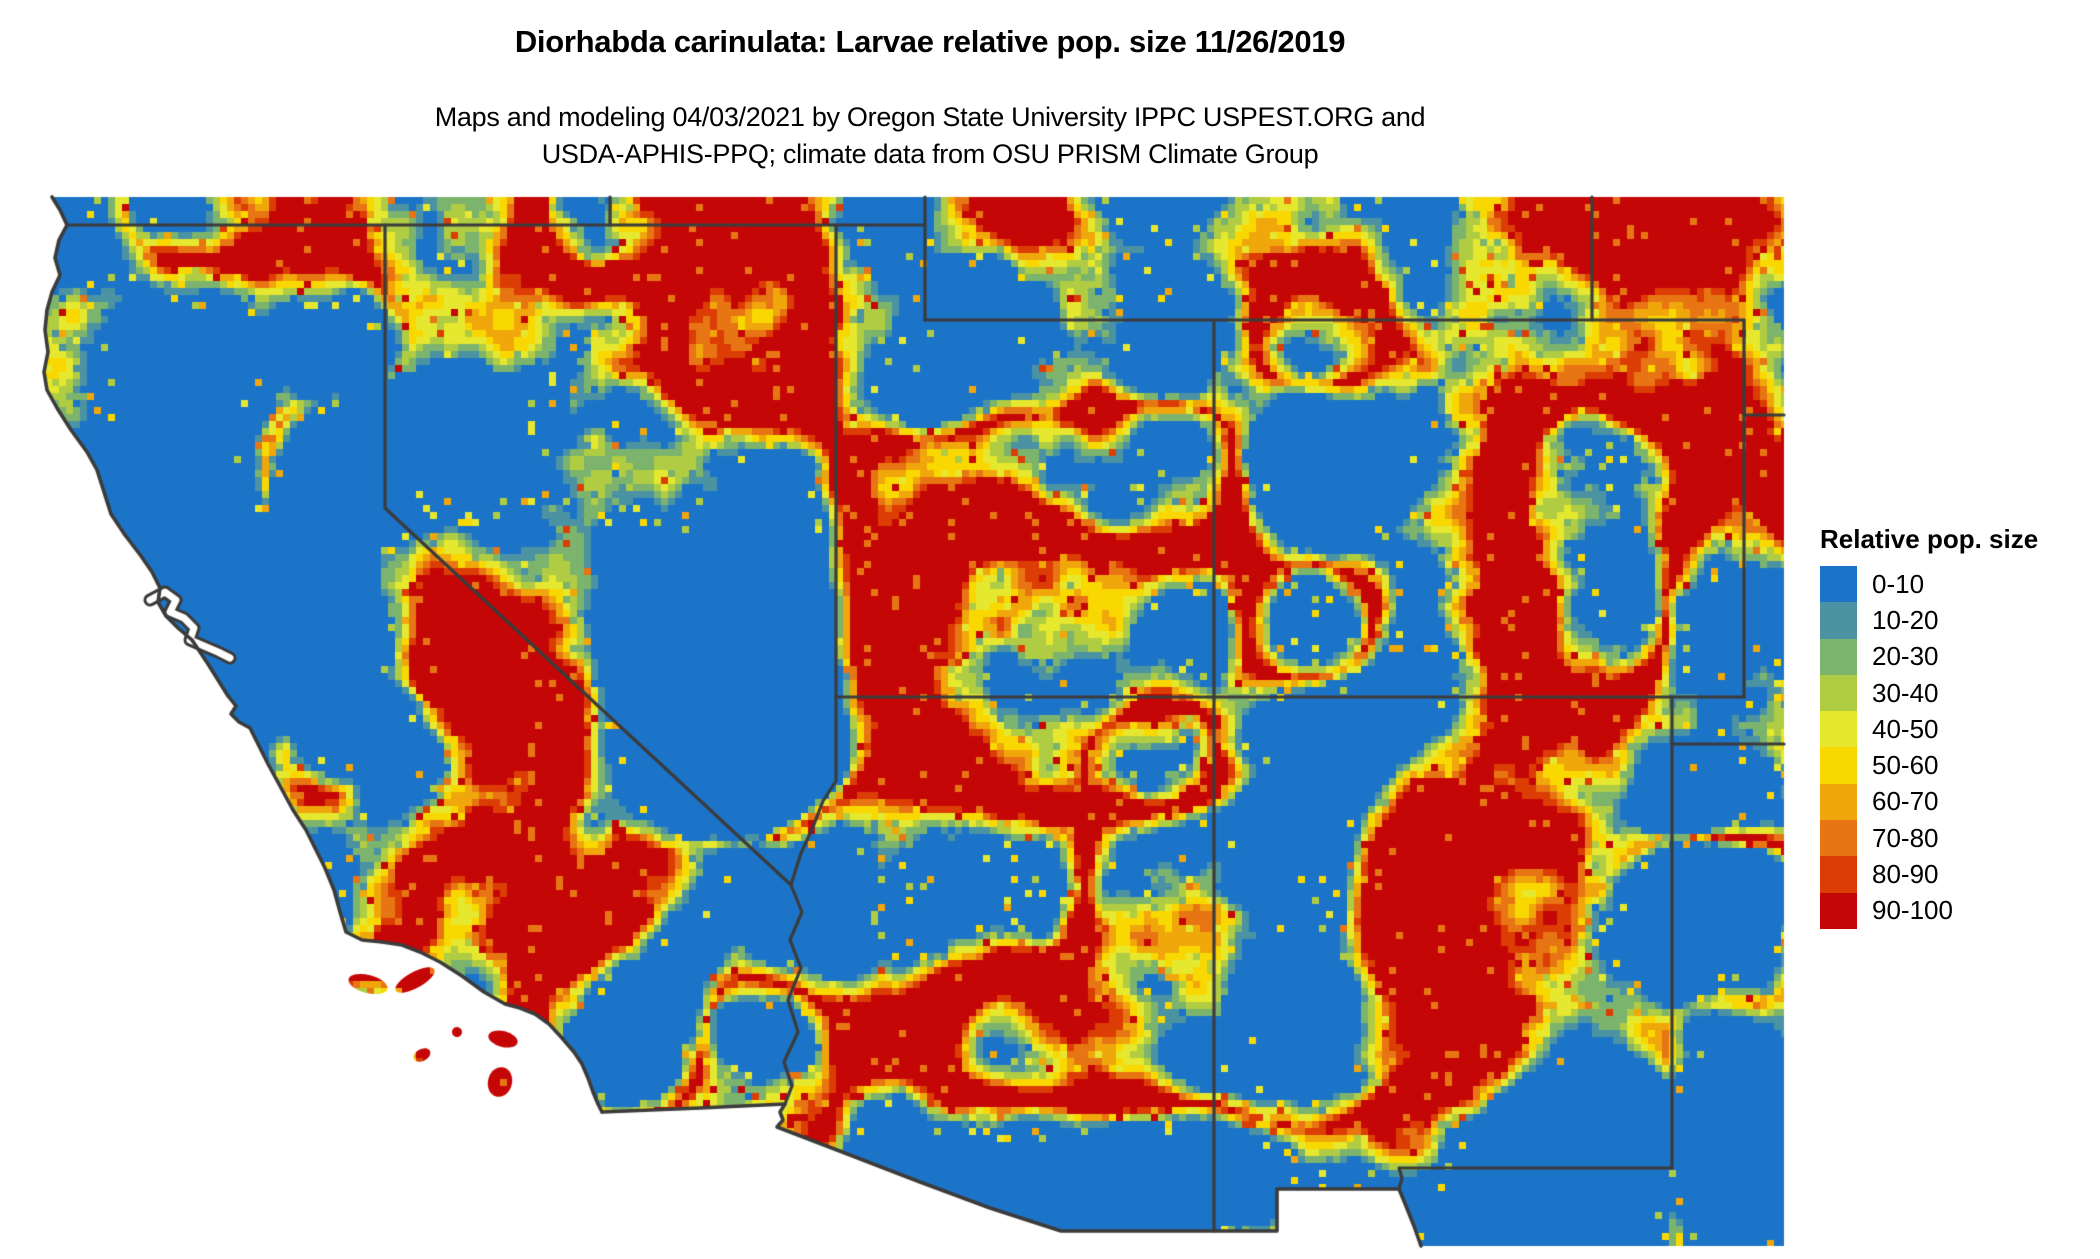  I want to click on legend-item: 80-90, so click(1929, 874).